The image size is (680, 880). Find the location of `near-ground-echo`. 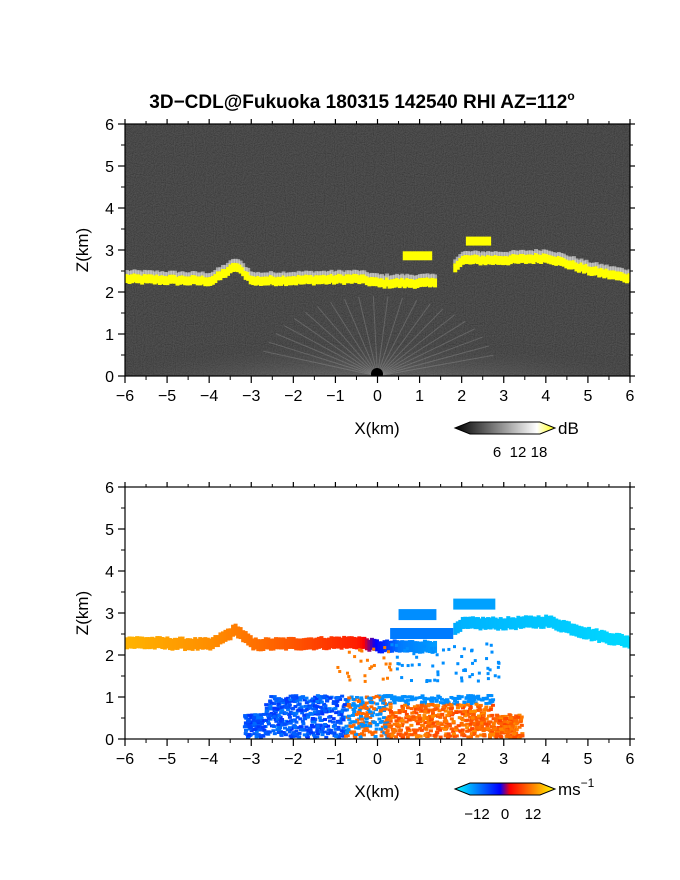

near-ground-echo is located at coordinates (377, 341).